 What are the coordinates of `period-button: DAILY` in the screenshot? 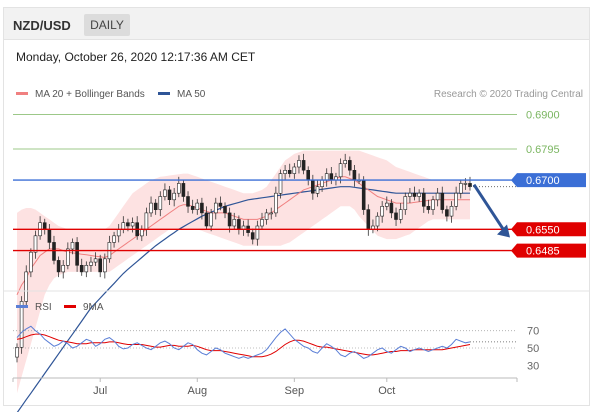 It's located at (107, 25).